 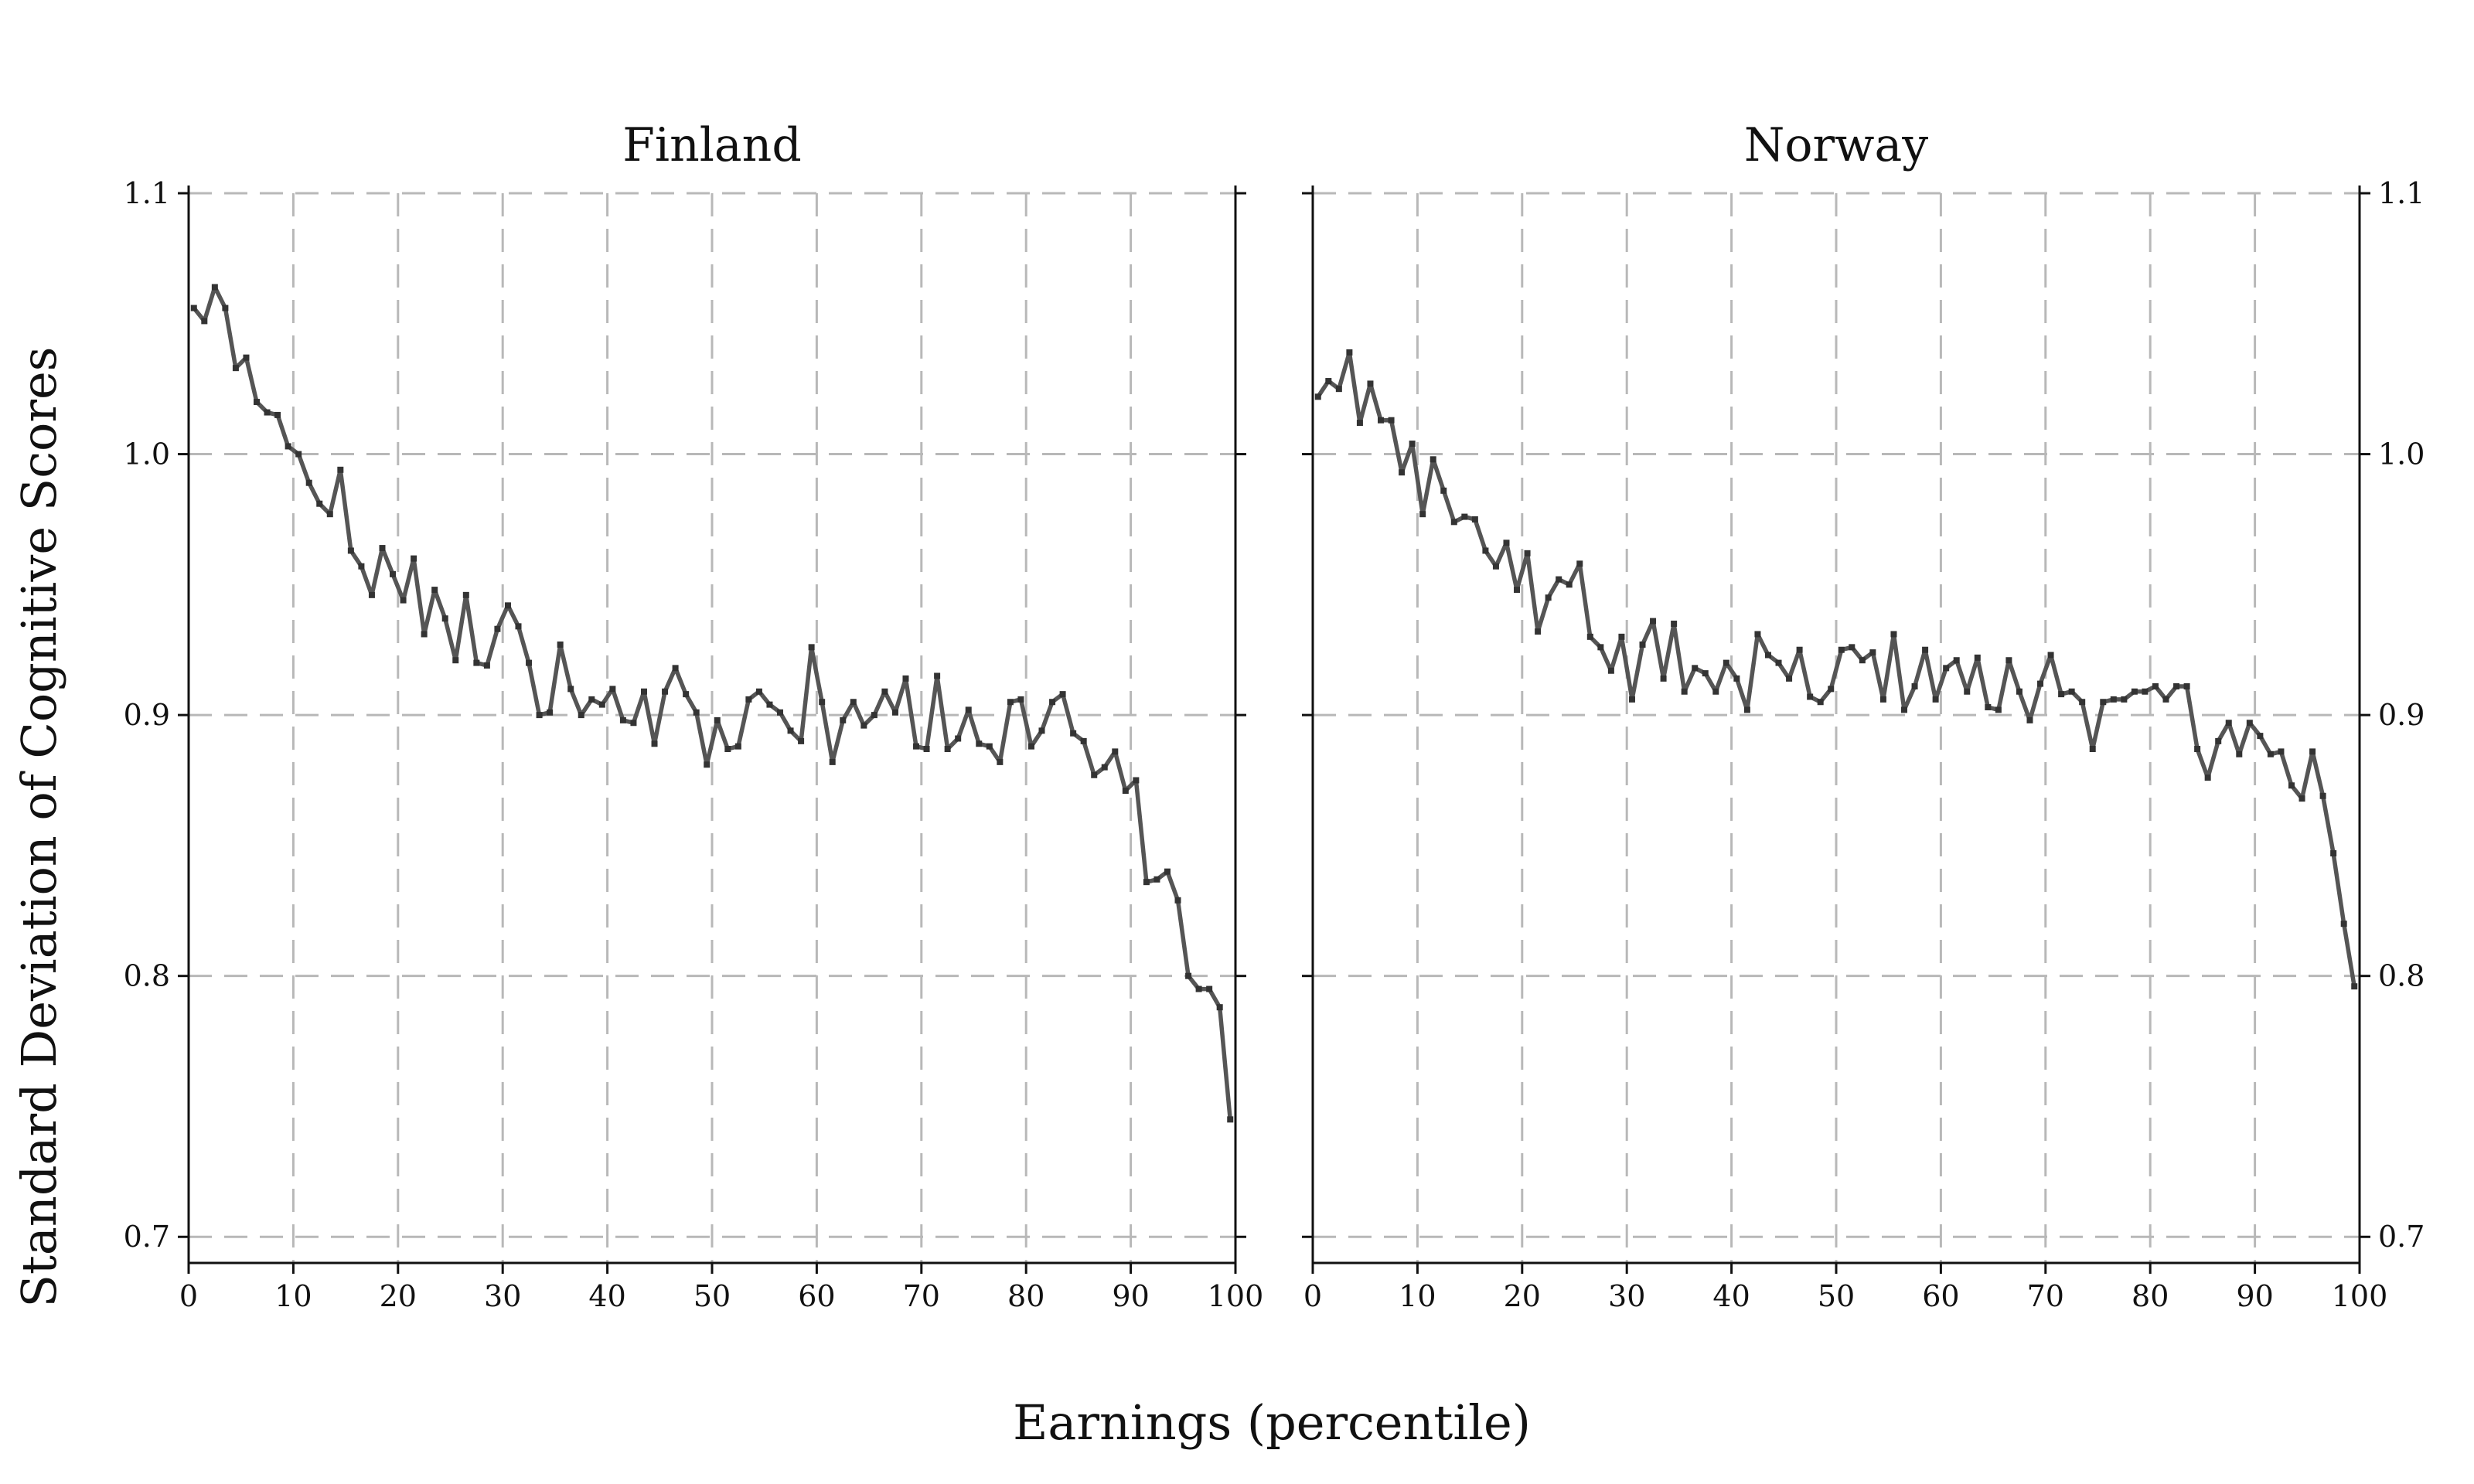 I want to click on x-tick-label: 100, so click(x=1236, y=1296).